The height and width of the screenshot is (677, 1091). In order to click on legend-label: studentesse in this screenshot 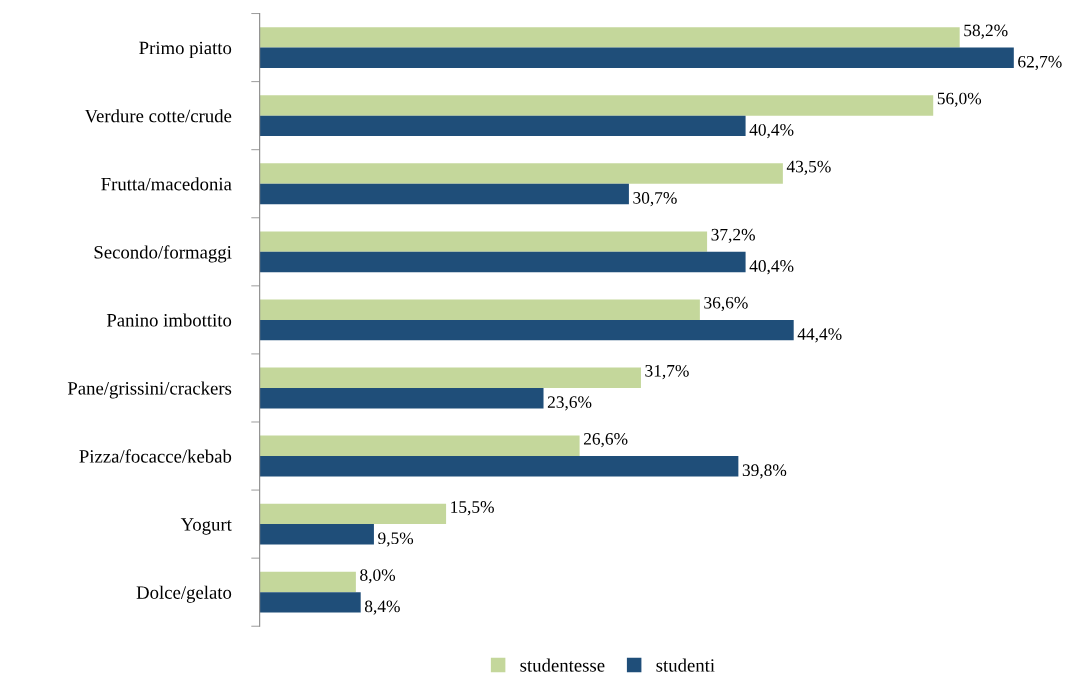, I will do `click(562, 665)`.